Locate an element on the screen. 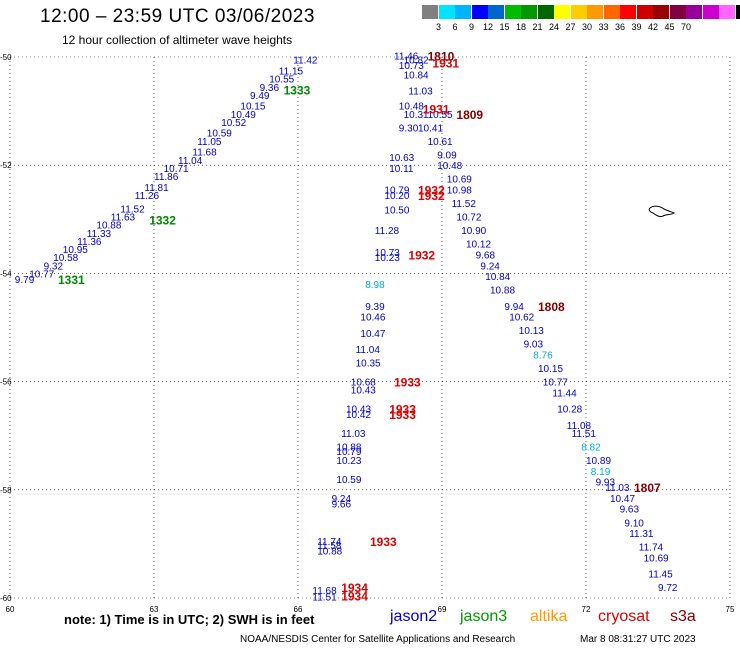 The image size is (740, 650). wave-height-value: 10.71 is located at coordinates (176, 169).